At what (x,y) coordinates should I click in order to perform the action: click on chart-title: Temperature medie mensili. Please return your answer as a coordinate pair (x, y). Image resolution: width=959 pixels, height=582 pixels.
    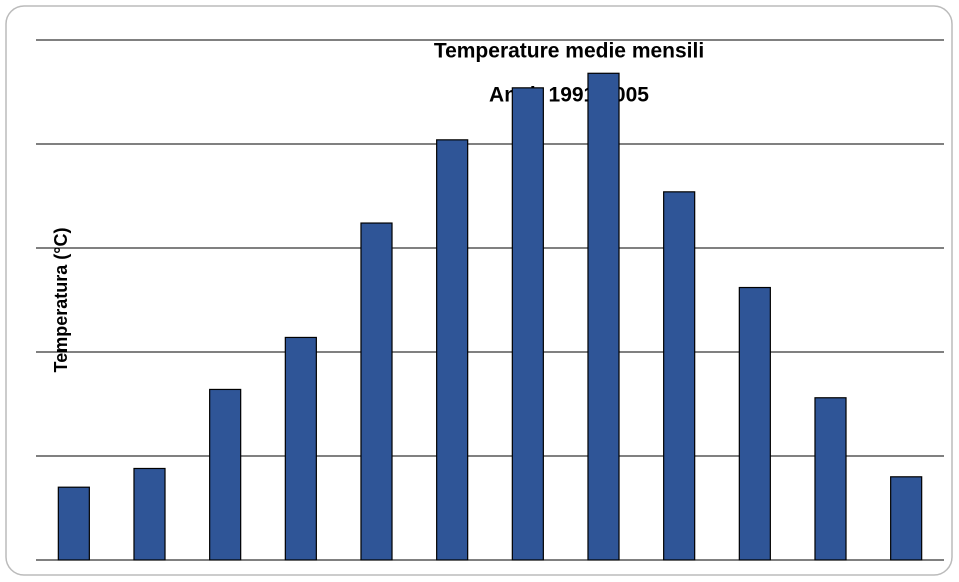
    Looking at the image, I should click on (569, 51).